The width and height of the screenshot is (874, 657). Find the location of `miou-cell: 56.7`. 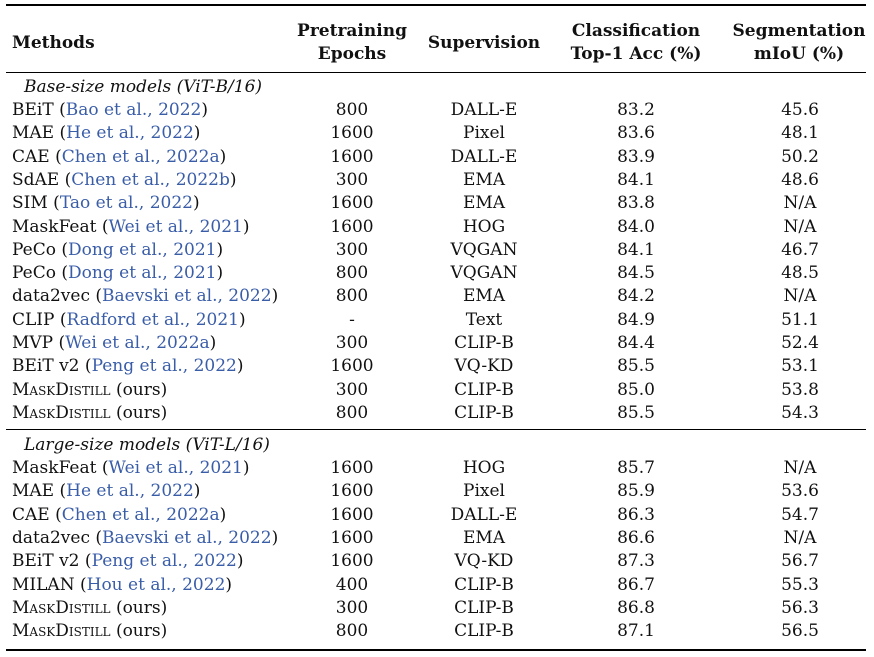

miou-cell: 56.7 is located at coordinates (800, 561).